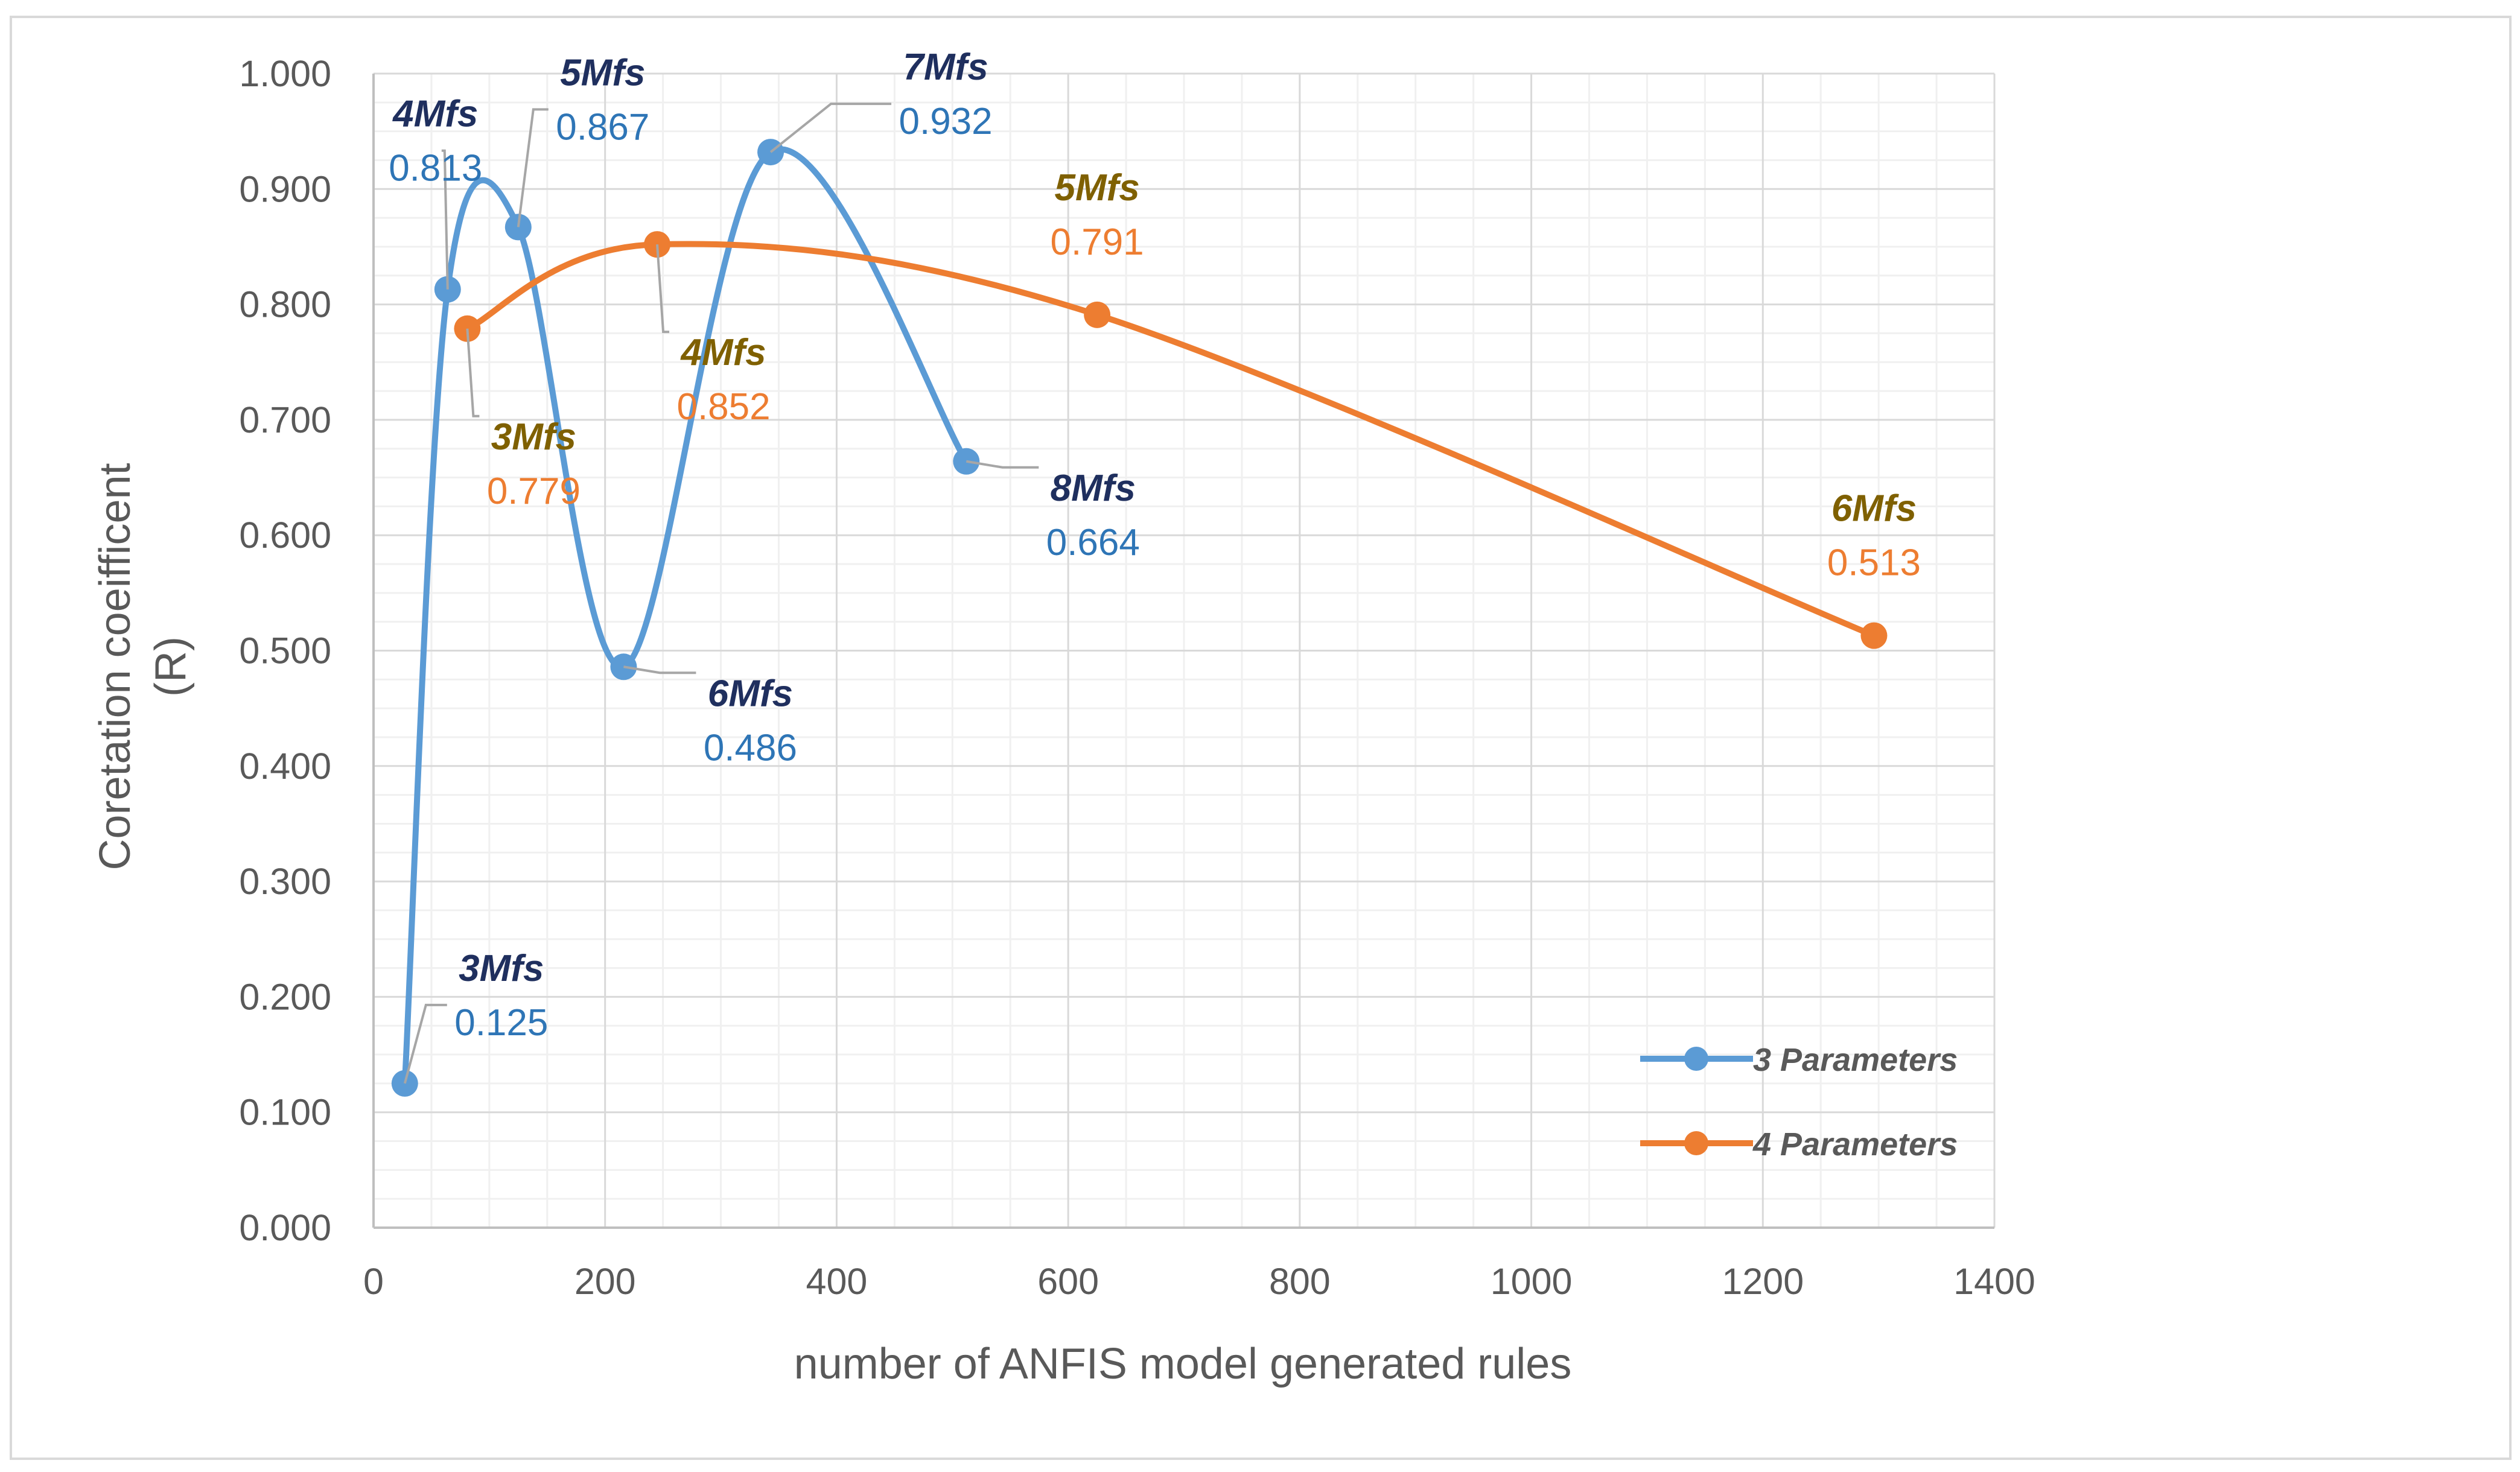 This screenshot has width=2520, height=1472. Describe the element at coordinates (1093, 488) in the screenshot. I see `data-label-mfs: 8Mfs` at that location.